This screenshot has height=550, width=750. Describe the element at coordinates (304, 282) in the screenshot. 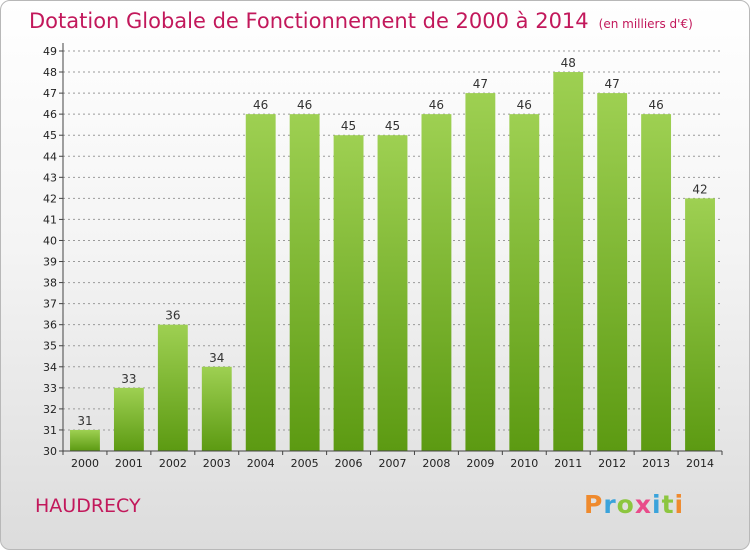

I see `bar-2005` at that location.